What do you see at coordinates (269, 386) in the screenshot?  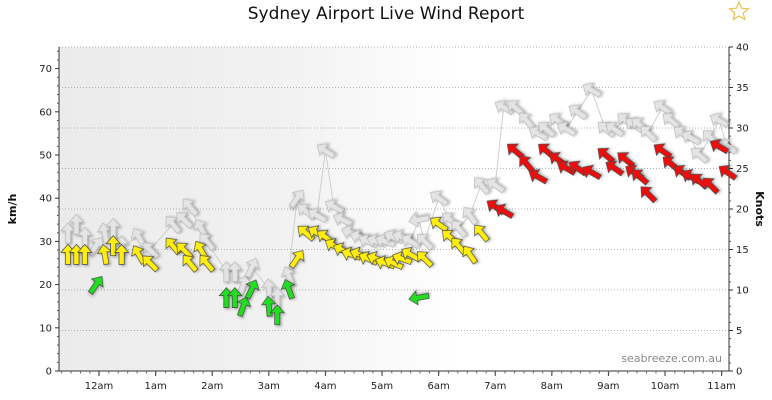 I see `x-tick-label: 3am` at bounding box center [269, 386].